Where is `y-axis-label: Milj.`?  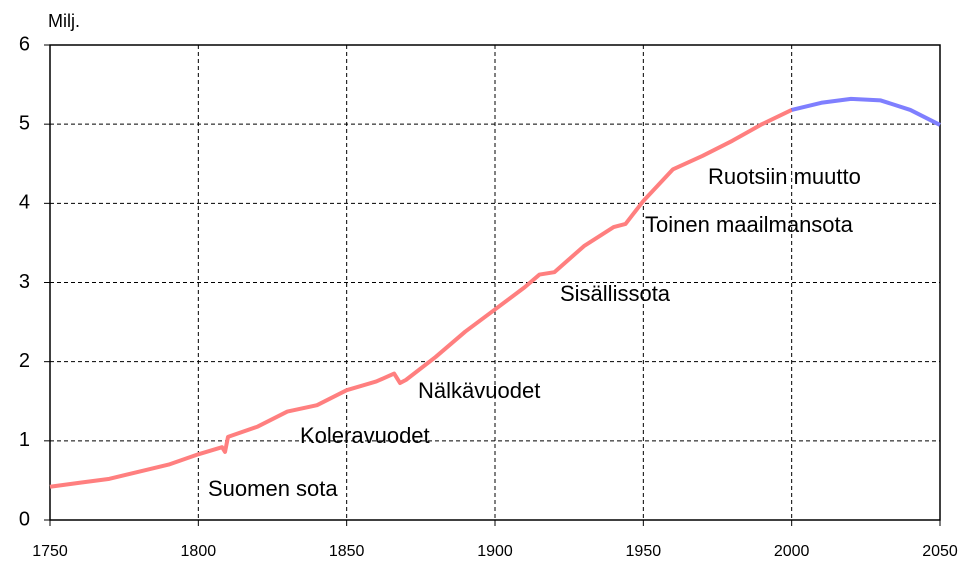
y-axis-label: Milj. is located at coordinates (64, 21).